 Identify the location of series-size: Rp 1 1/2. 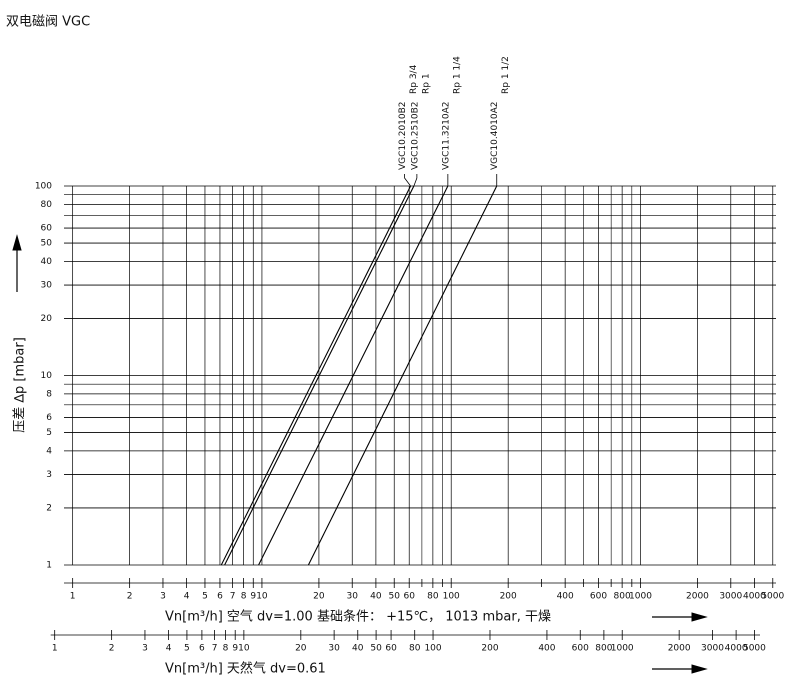
(506, 75).